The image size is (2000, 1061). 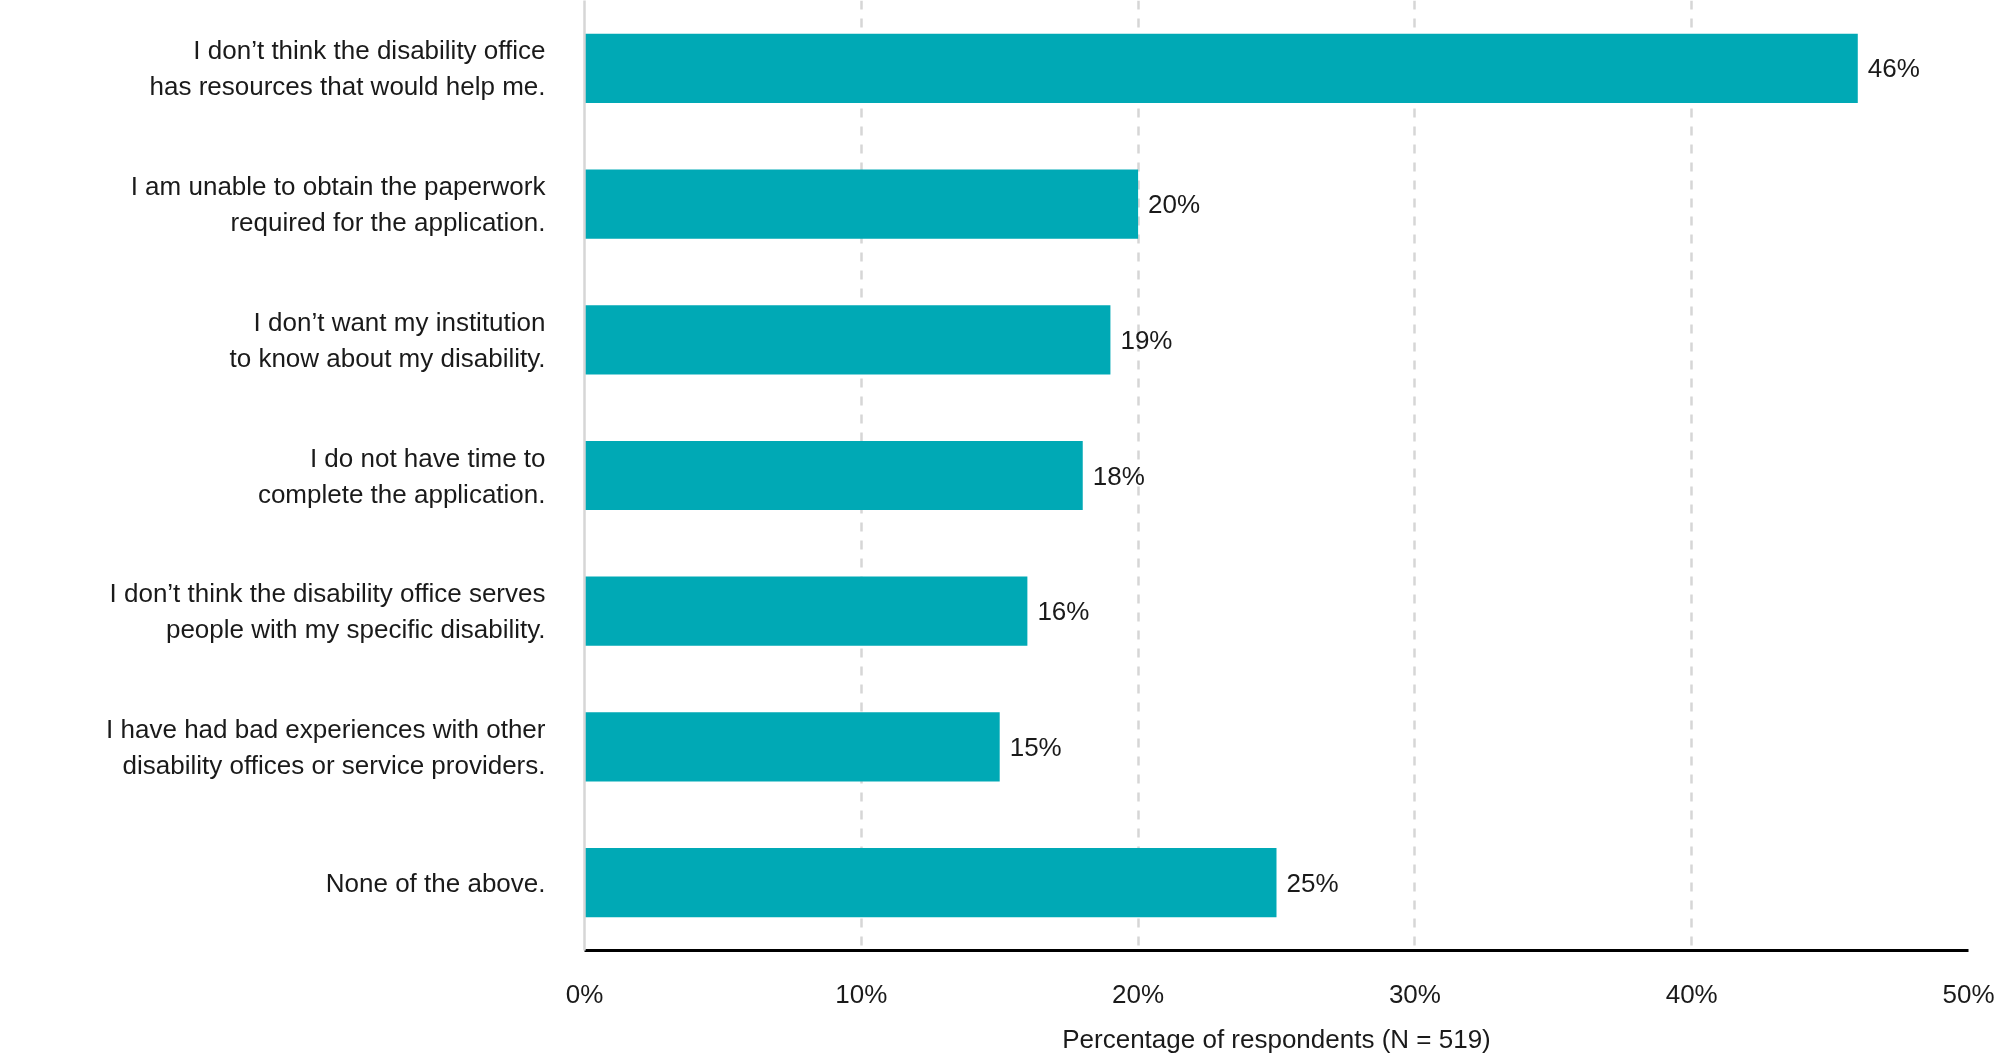 What do you see at coordinates (347, 68) in the screenshot?
I see `y-tick-label: I don’t think the disability office has resources that would help me.` at bounding box center [347, 68].